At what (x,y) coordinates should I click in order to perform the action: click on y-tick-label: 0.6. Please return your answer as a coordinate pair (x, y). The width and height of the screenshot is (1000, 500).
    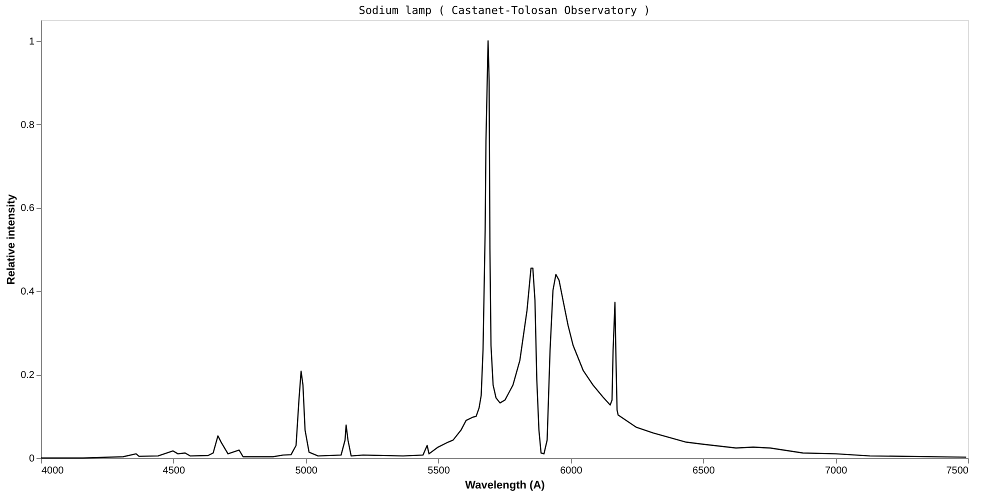
    Looking at the image, I should click on (27, 208).